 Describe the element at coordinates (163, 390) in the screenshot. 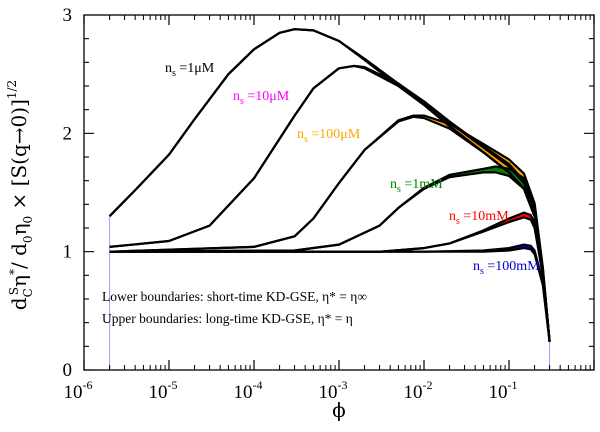

I see `x-tick-label: 10⁻⁵` at that location.